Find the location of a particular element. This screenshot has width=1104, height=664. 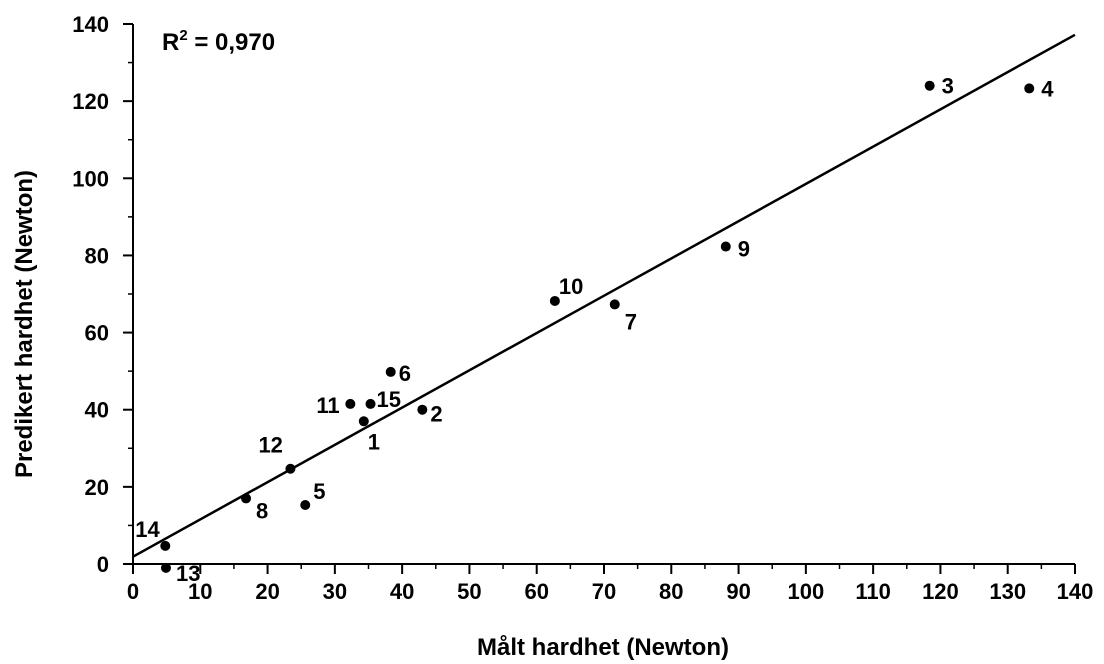

r-squared-annotation: R2 = 0,970 is located at coordinates (218, 41).